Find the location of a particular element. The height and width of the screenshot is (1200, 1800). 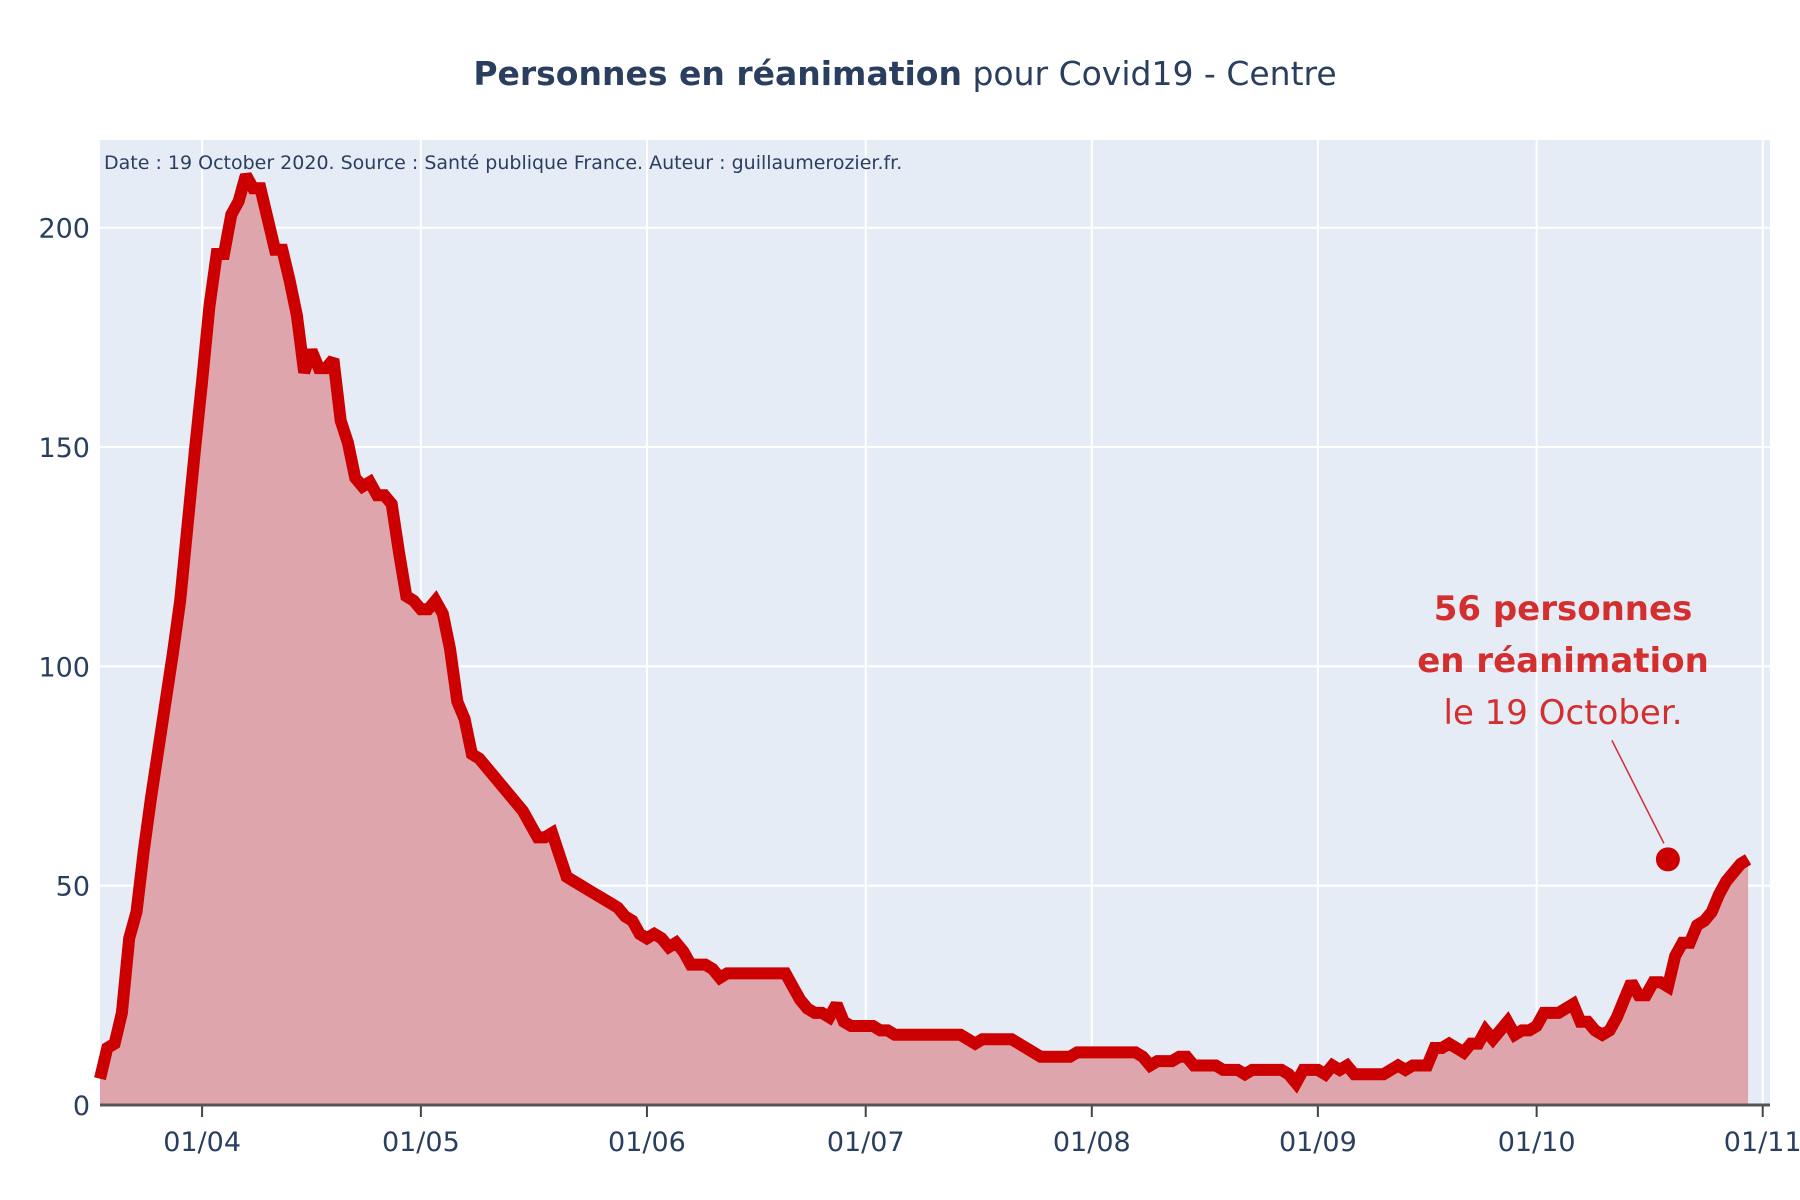

x-tick-label: 01/05 is located at coordinates (421, 1142).